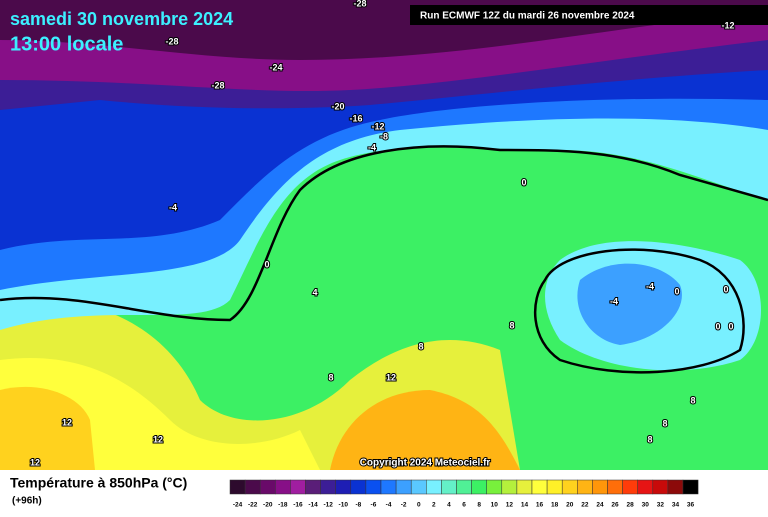 This screenshot has height=517, width=768. I want to click on legend-label: -16, so click(298, 505).